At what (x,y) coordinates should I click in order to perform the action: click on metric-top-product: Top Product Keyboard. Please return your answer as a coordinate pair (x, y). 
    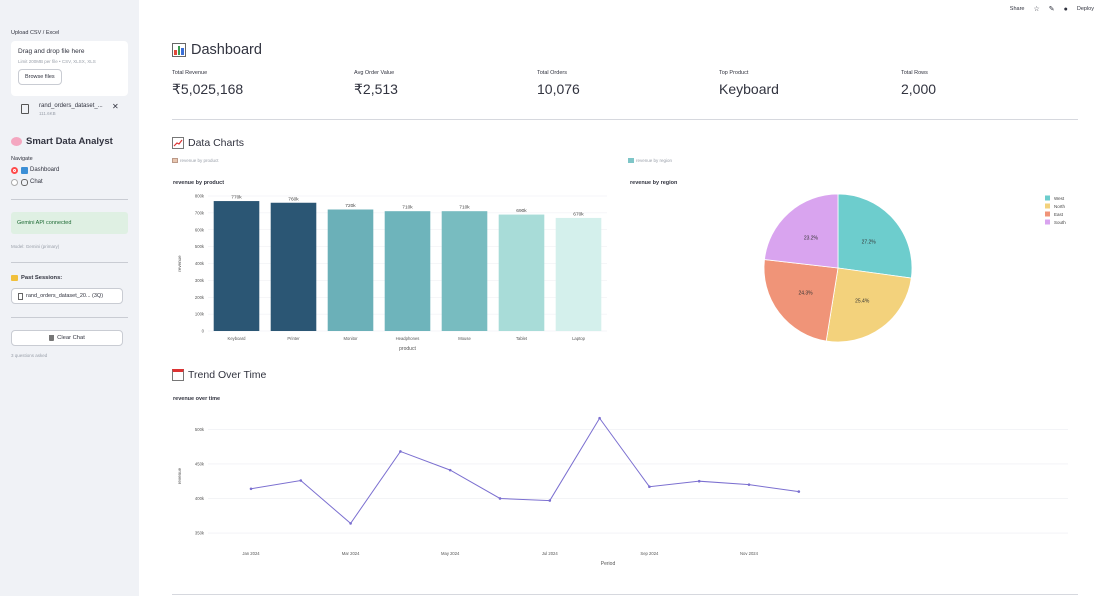
    Looking at the image, I should click on (749, 83).